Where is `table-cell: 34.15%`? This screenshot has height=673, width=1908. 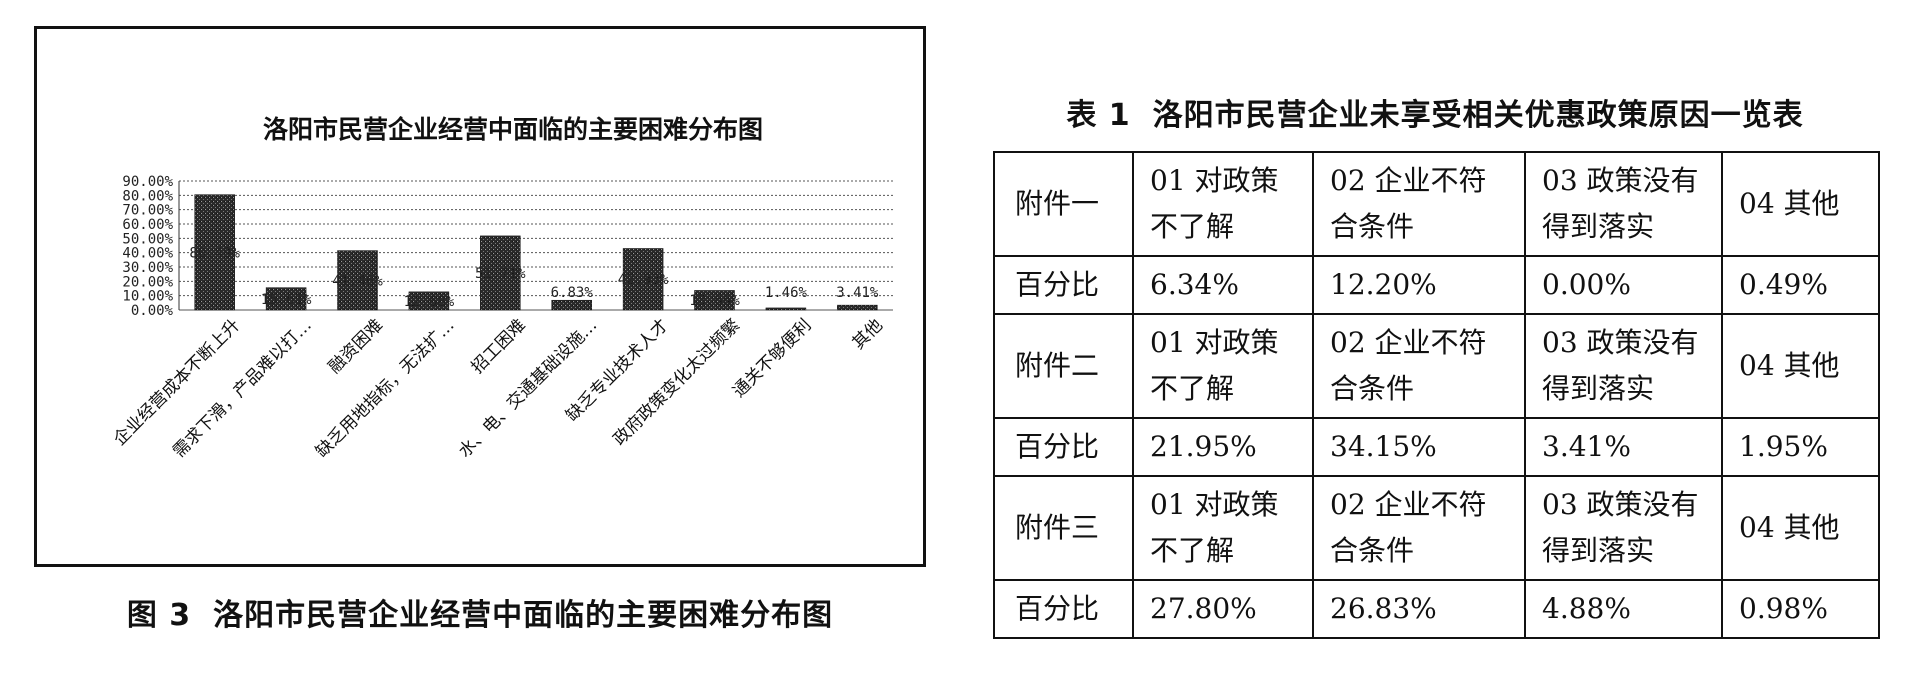
table-cell: 34.15% is located at coordinates (1419, 447).